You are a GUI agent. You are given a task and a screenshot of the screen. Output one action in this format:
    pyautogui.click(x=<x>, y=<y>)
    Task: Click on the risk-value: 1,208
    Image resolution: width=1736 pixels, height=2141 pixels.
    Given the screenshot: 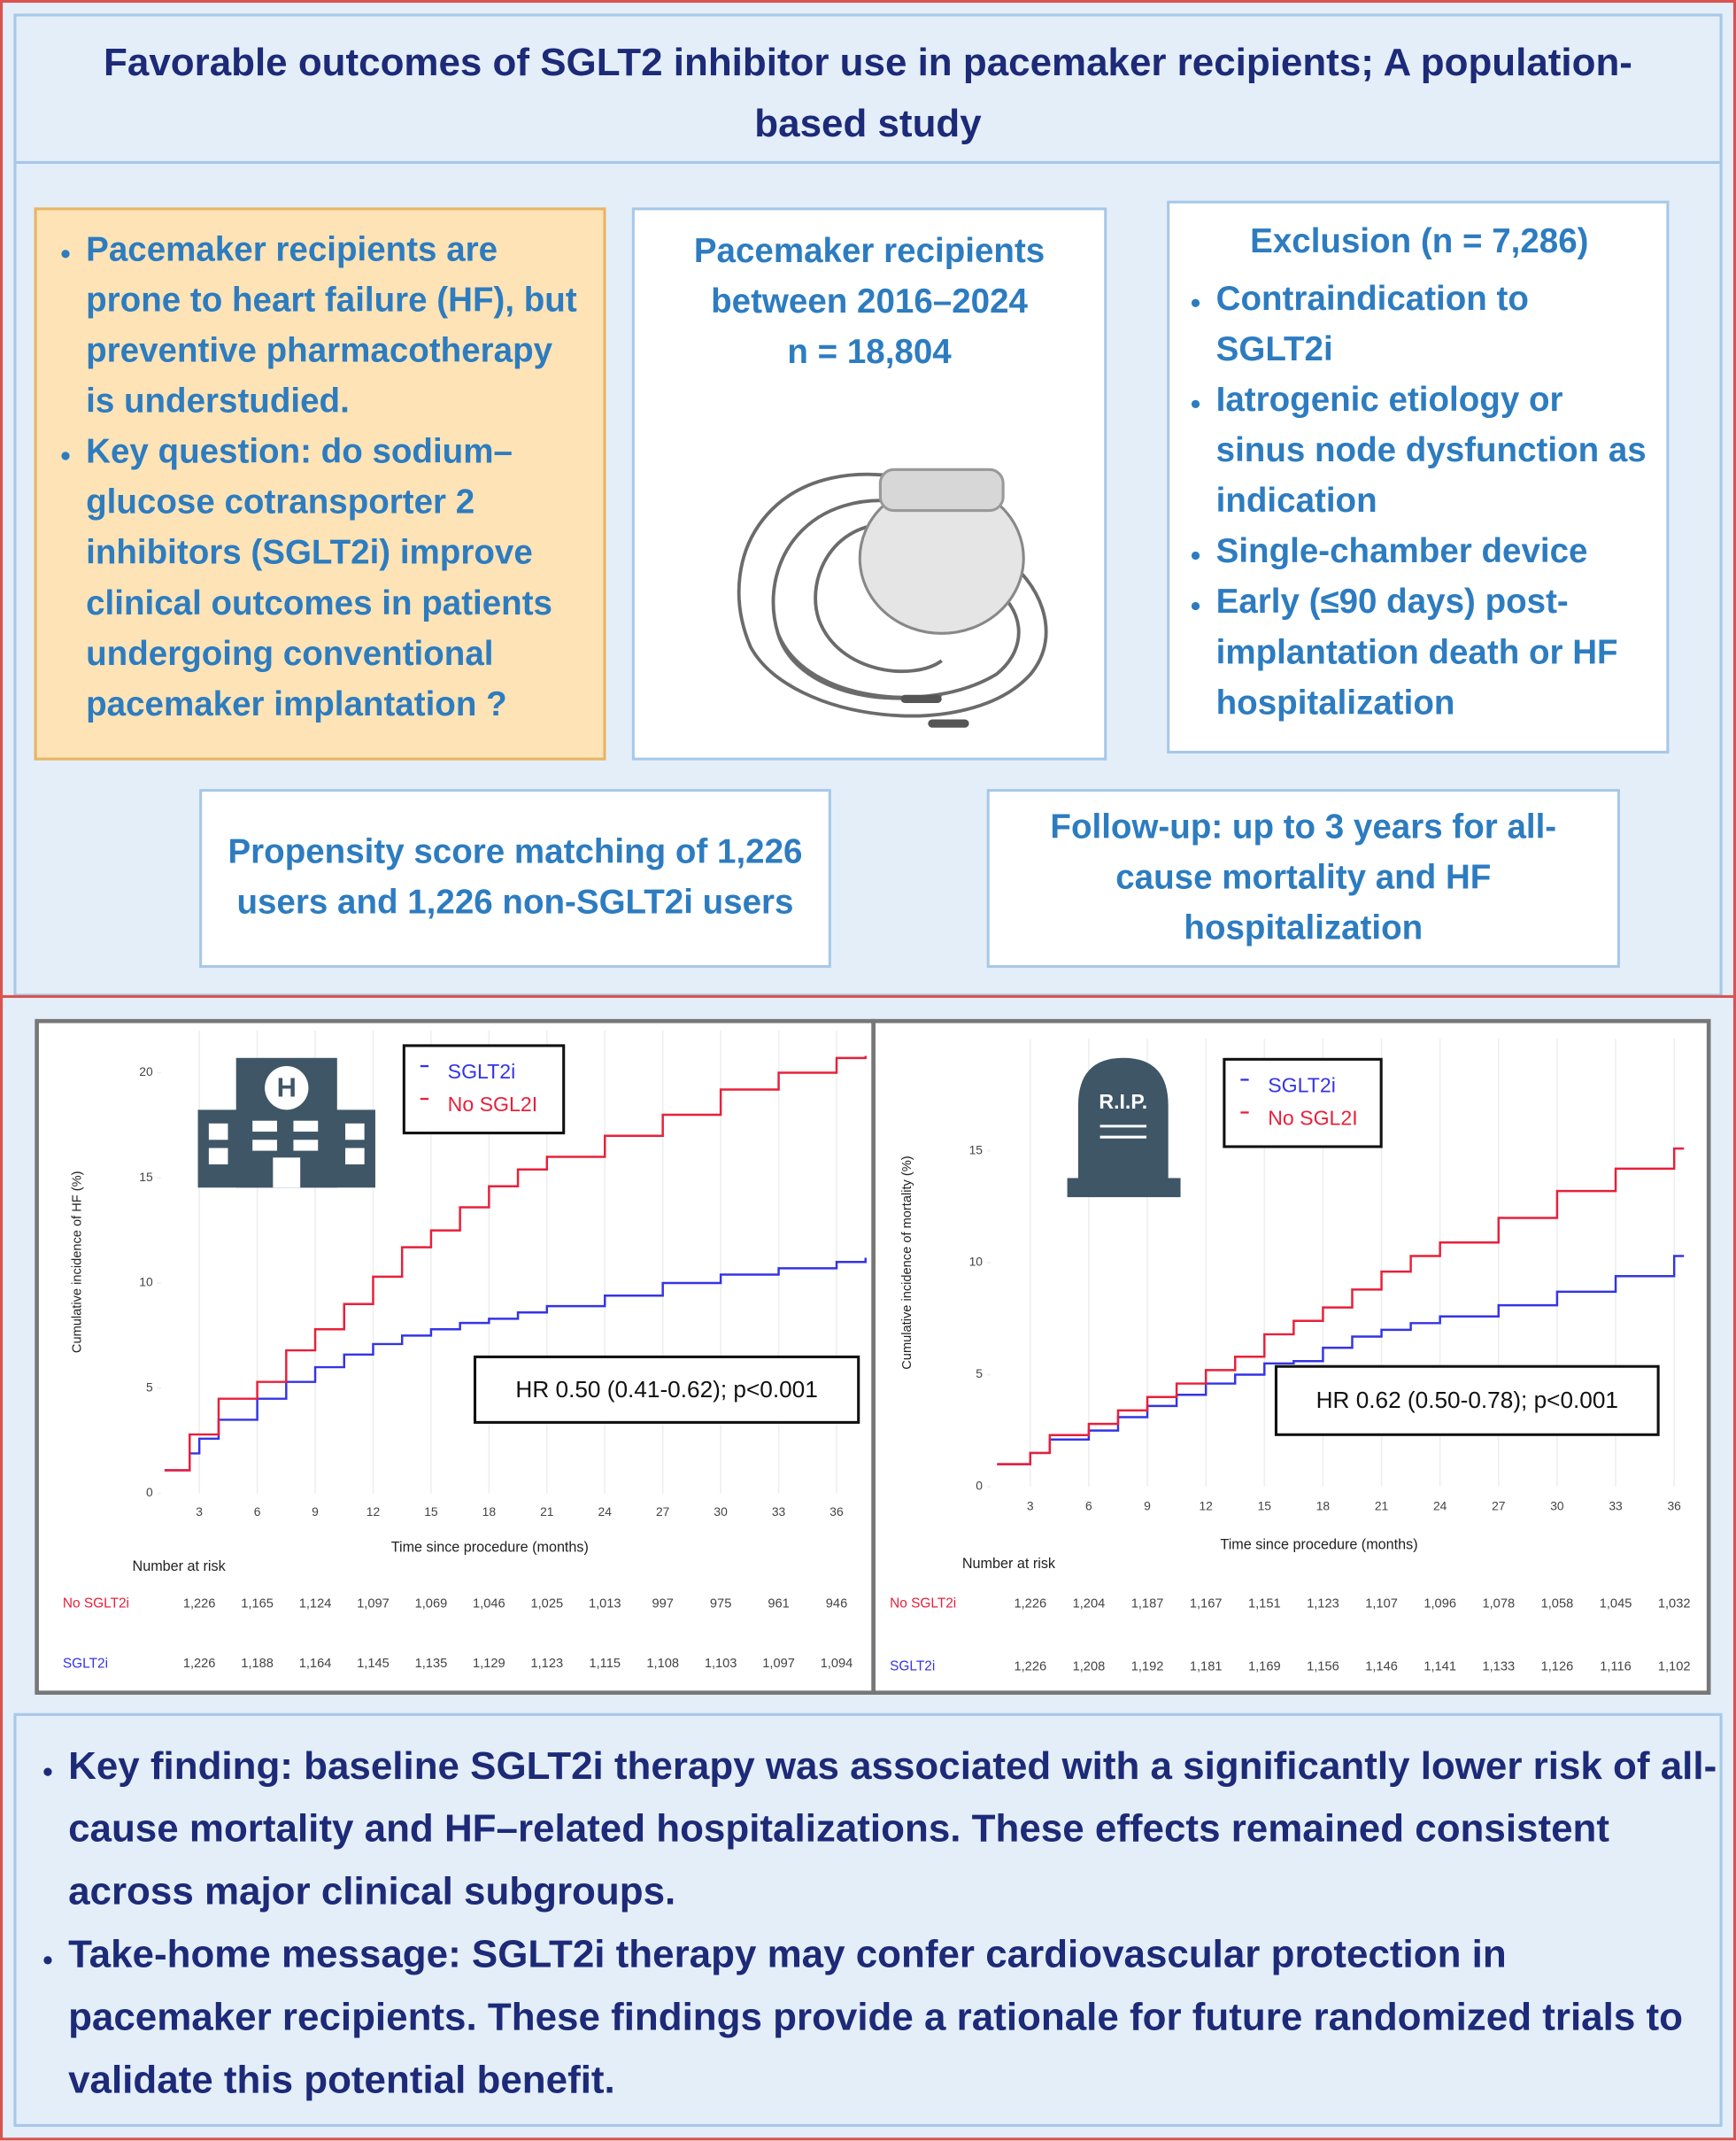 What is the action you would take?
    pyautogui.click(x=1089, y=1666)
    